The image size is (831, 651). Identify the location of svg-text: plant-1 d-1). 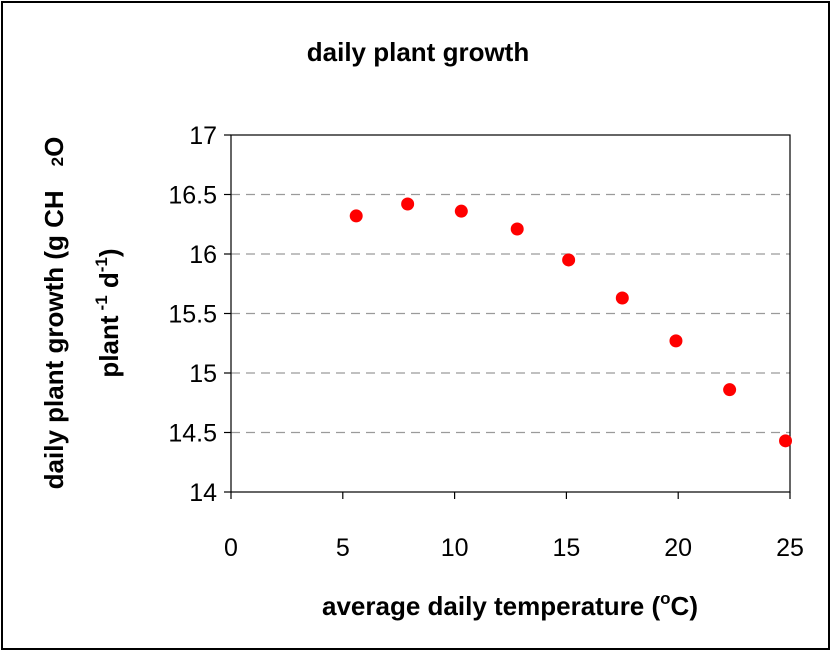
(108, 312).